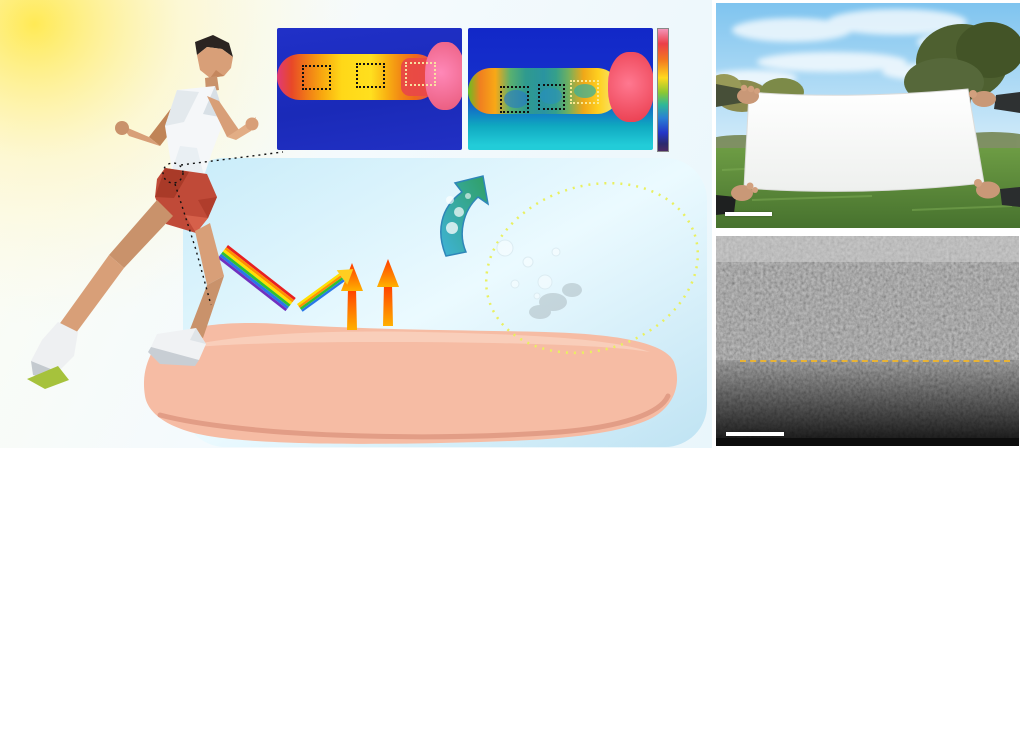  What do you see at coordinates (465, 216) in the screenshot?
I see `sweat-evaporation-arrow` at bounding box center [465, 216].